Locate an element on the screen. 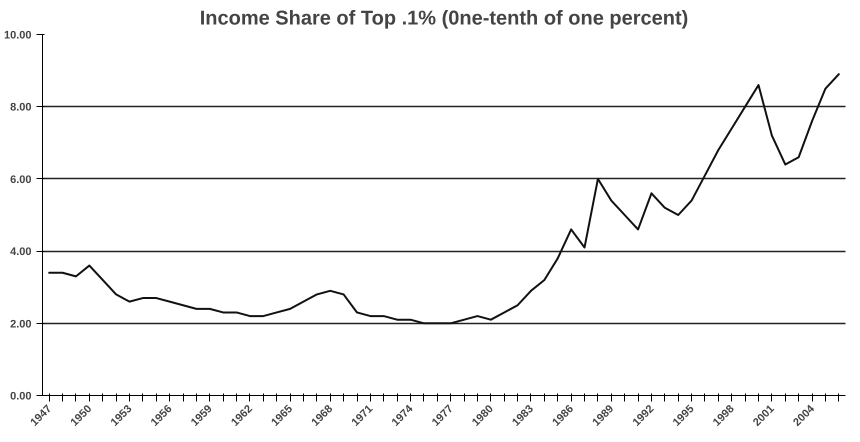 Image resolution: width=860 pixels, height=442 pixels. y-tick-label: 8.00 is located at coordinates (21, 108).